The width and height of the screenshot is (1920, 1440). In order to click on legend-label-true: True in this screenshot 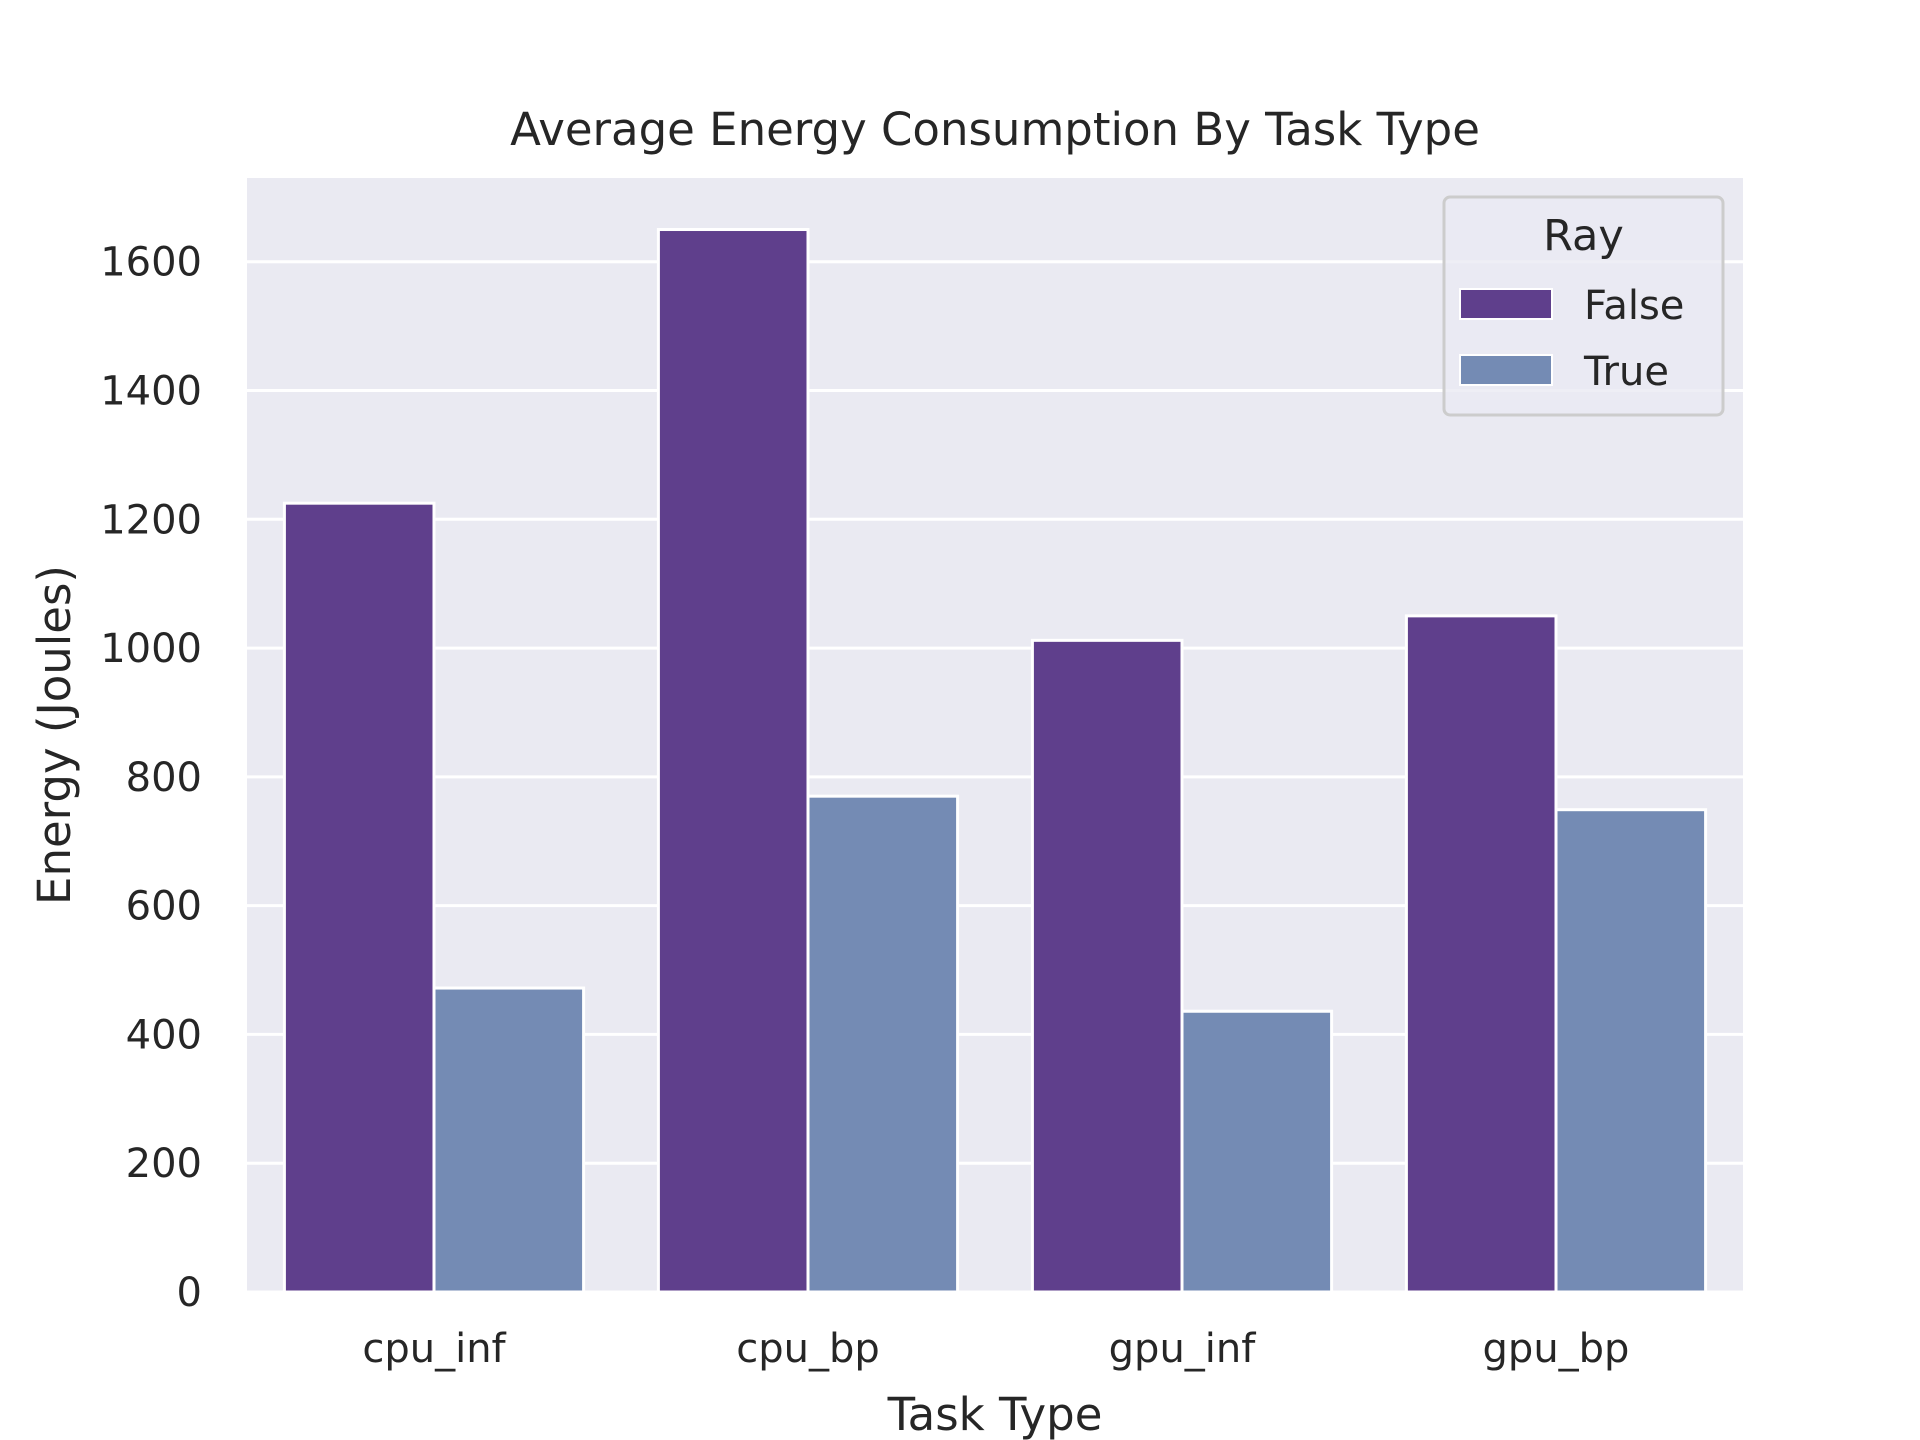, I will do `click(1626, 372)`.